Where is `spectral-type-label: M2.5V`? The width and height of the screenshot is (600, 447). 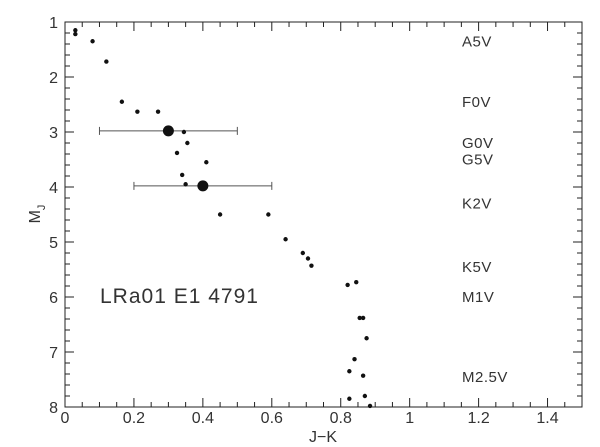
spectral-type-label: M2.5V is located at coordinates (485, 377).